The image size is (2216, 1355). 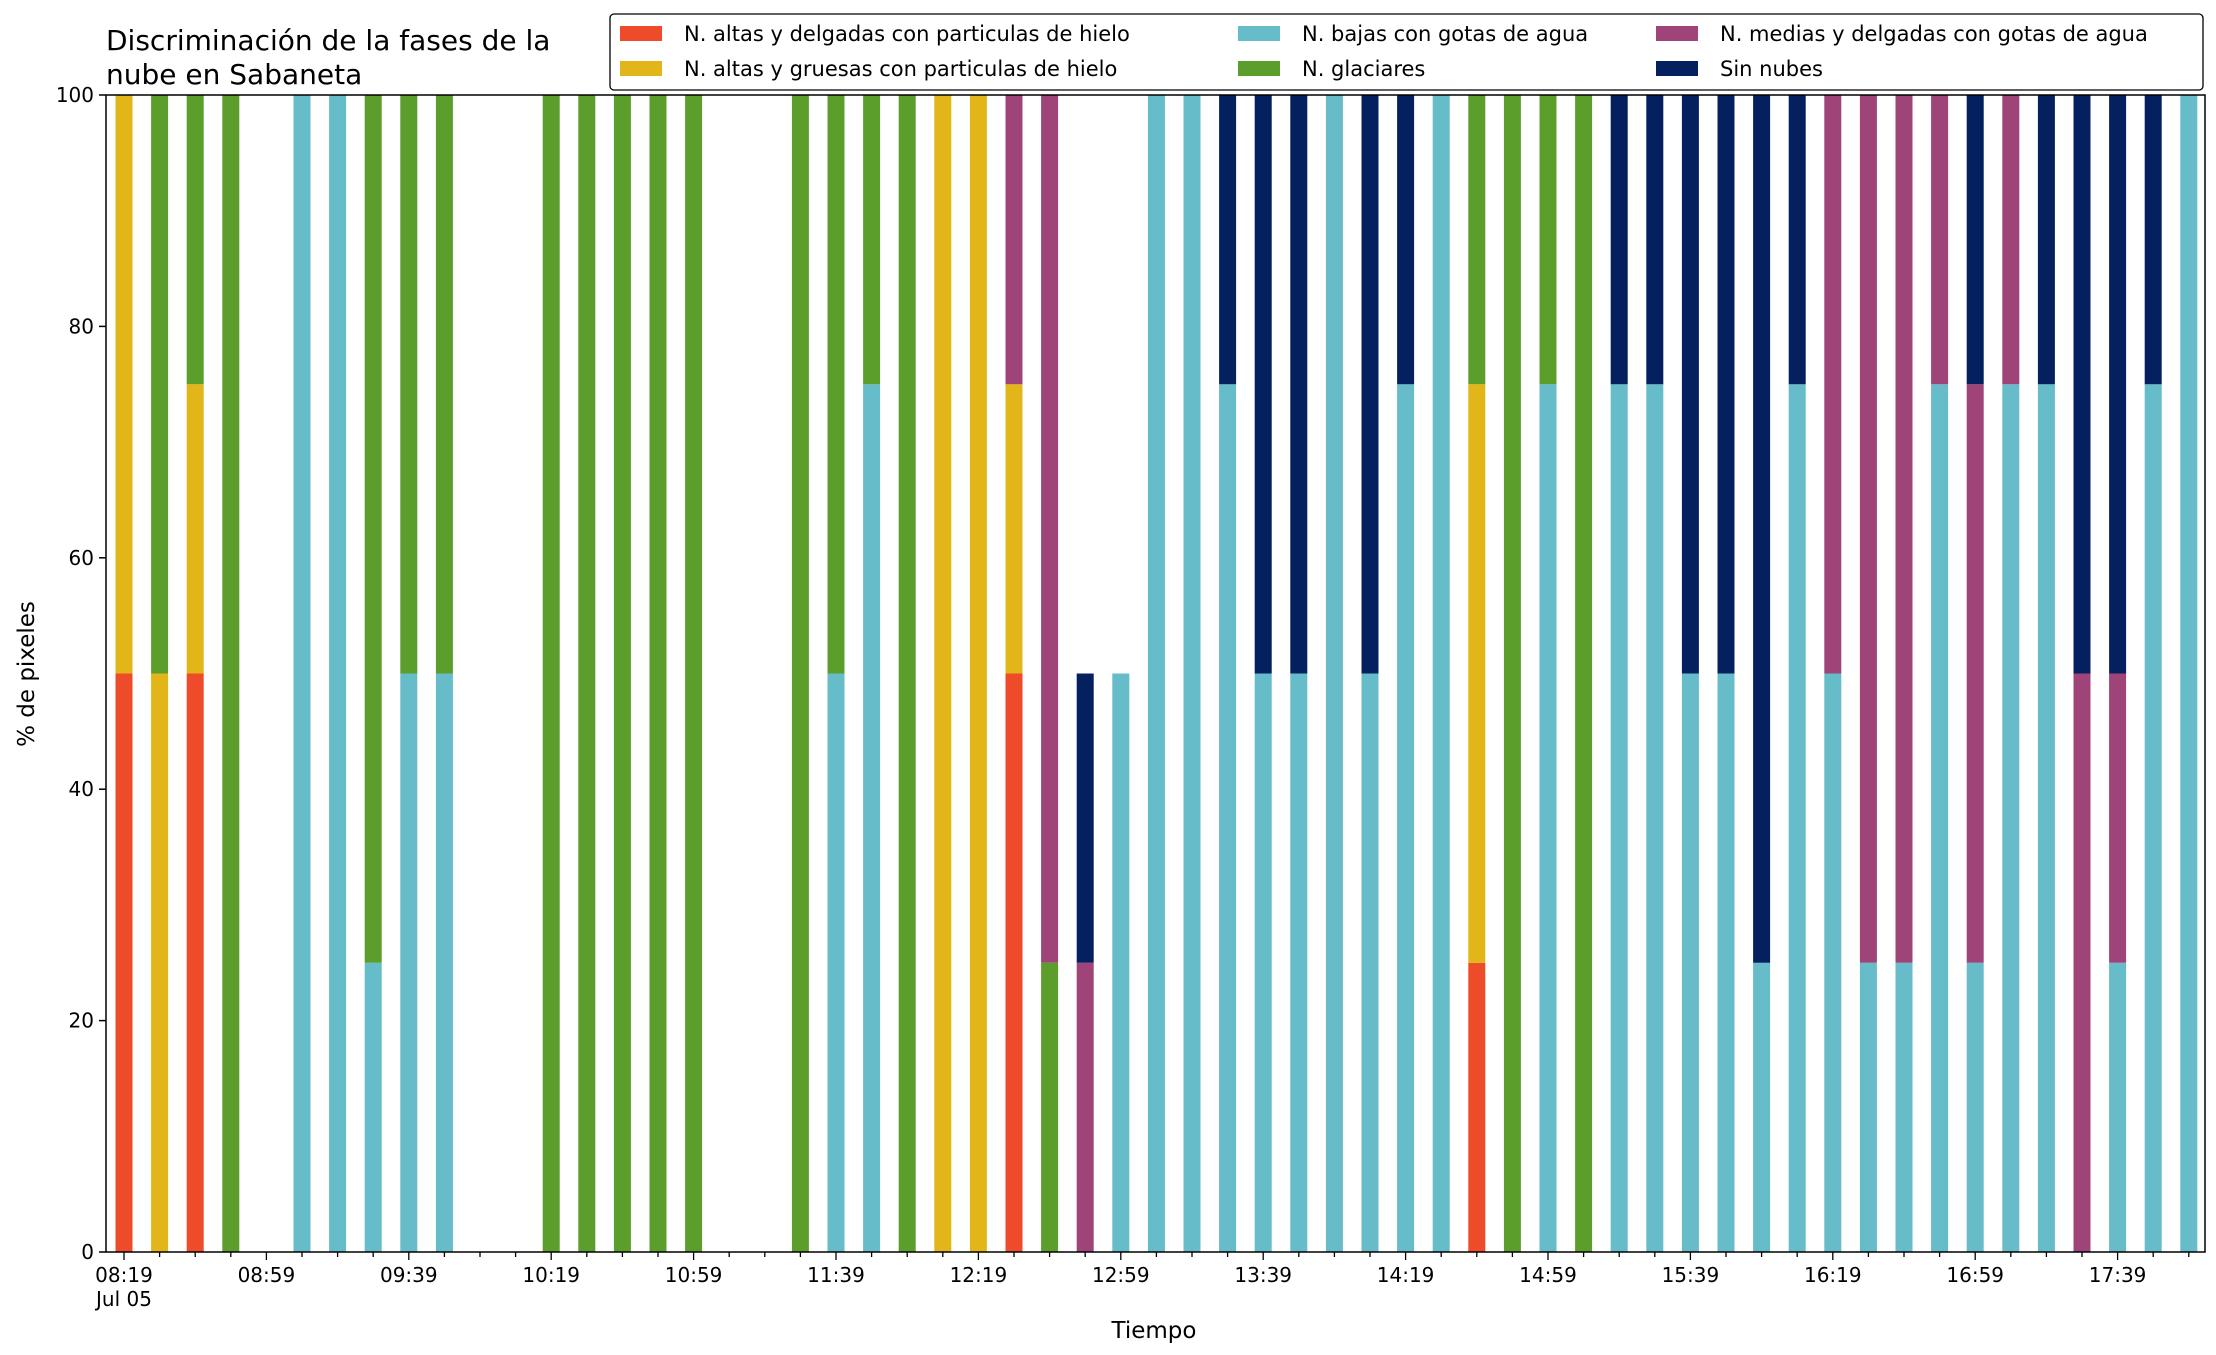 What do you see at coordinates (2011, 818) in the screenshot?
I see `bar-segment-s2-i53` at bounding box center [2011, 818].